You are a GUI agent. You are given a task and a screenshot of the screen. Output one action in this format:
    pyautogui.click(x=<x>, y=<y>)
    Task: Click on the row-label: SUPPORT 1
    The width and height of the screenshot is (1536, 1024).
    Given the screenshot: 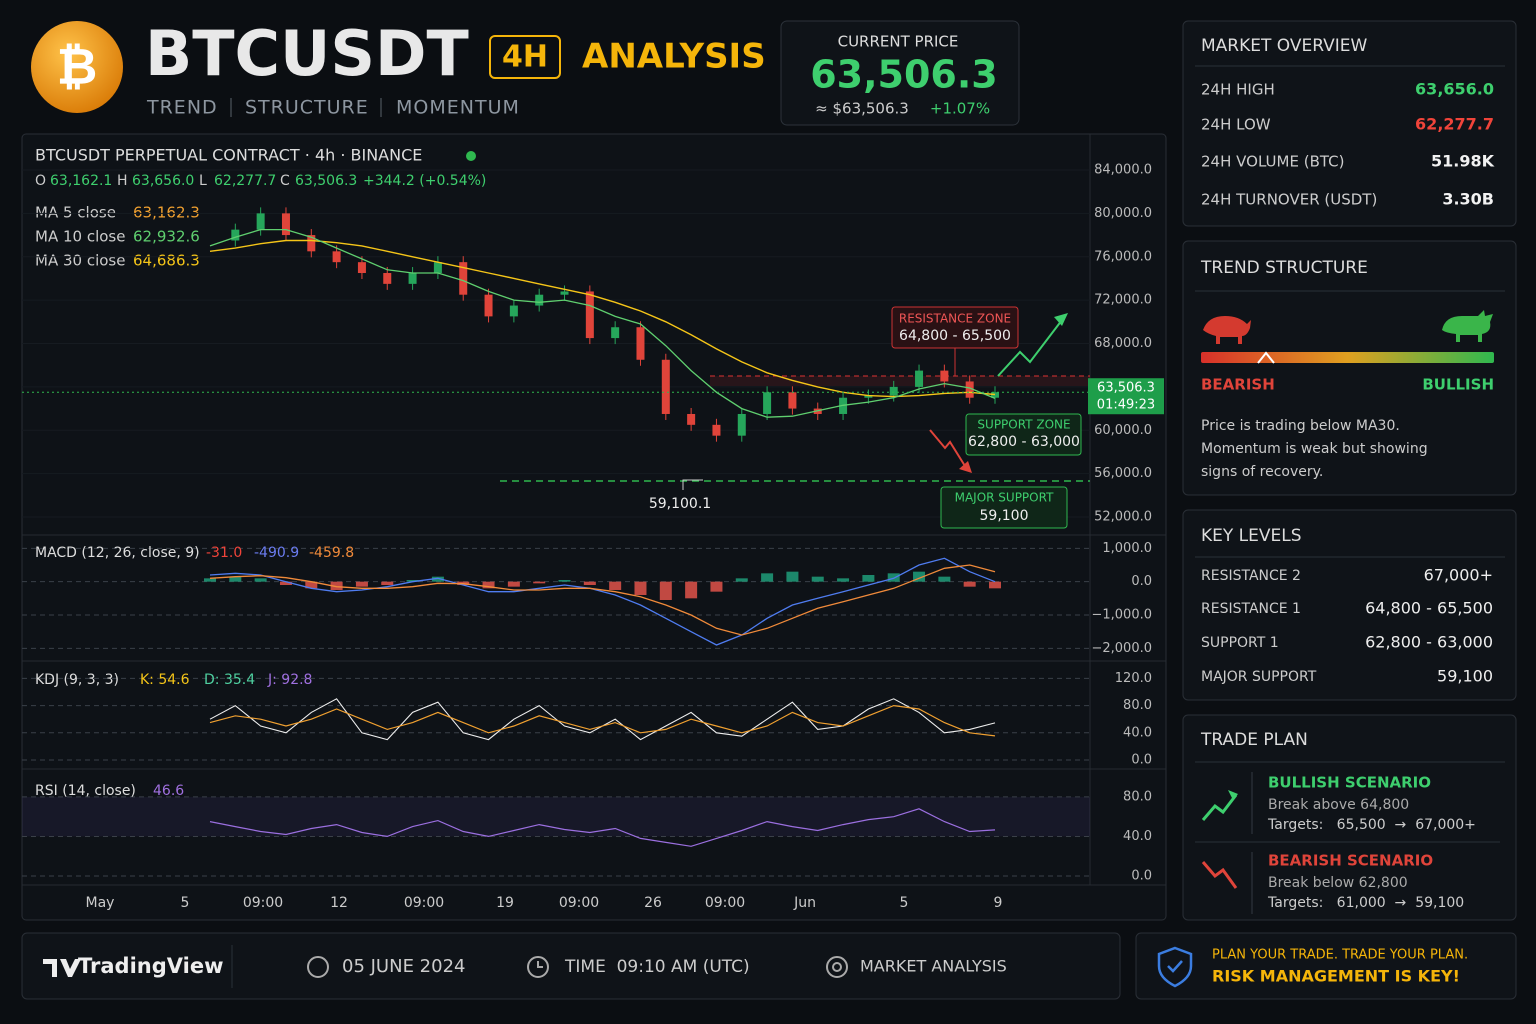 What is the action you would take?
    pyautogui.click(x=1240, y=643)
    